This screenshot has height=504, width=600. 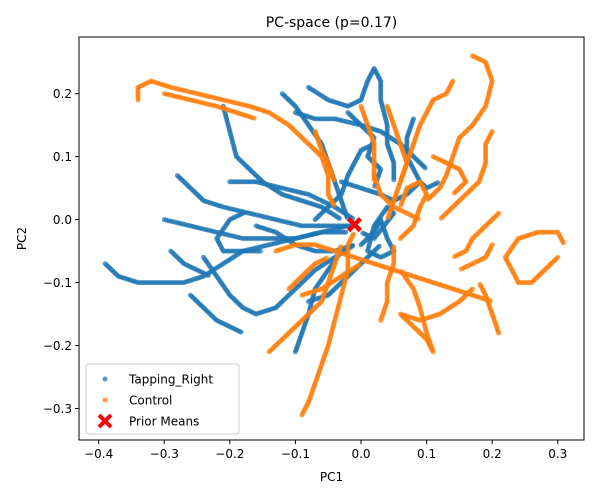 What do you see at coordinates (22, 238) in the screenshot?
I see `y-axis-label: PC2` at bounding box center [22, 238].